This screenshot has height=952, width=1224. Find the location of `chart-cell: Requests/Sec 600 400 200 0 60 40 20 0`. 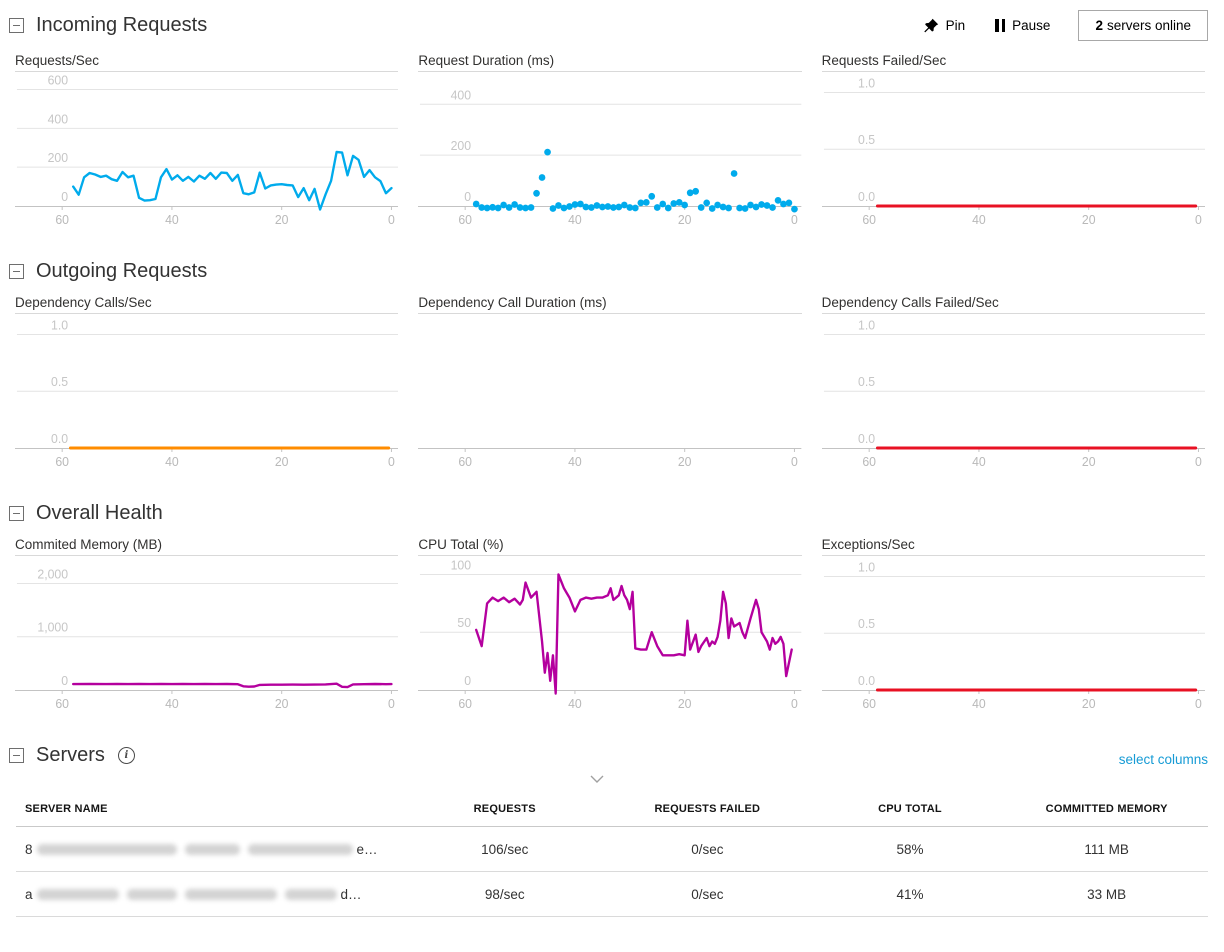

chart-cell: Requests/Sec 600 400 200 0 60 40 20 0 is located at coordinates (207, 143).